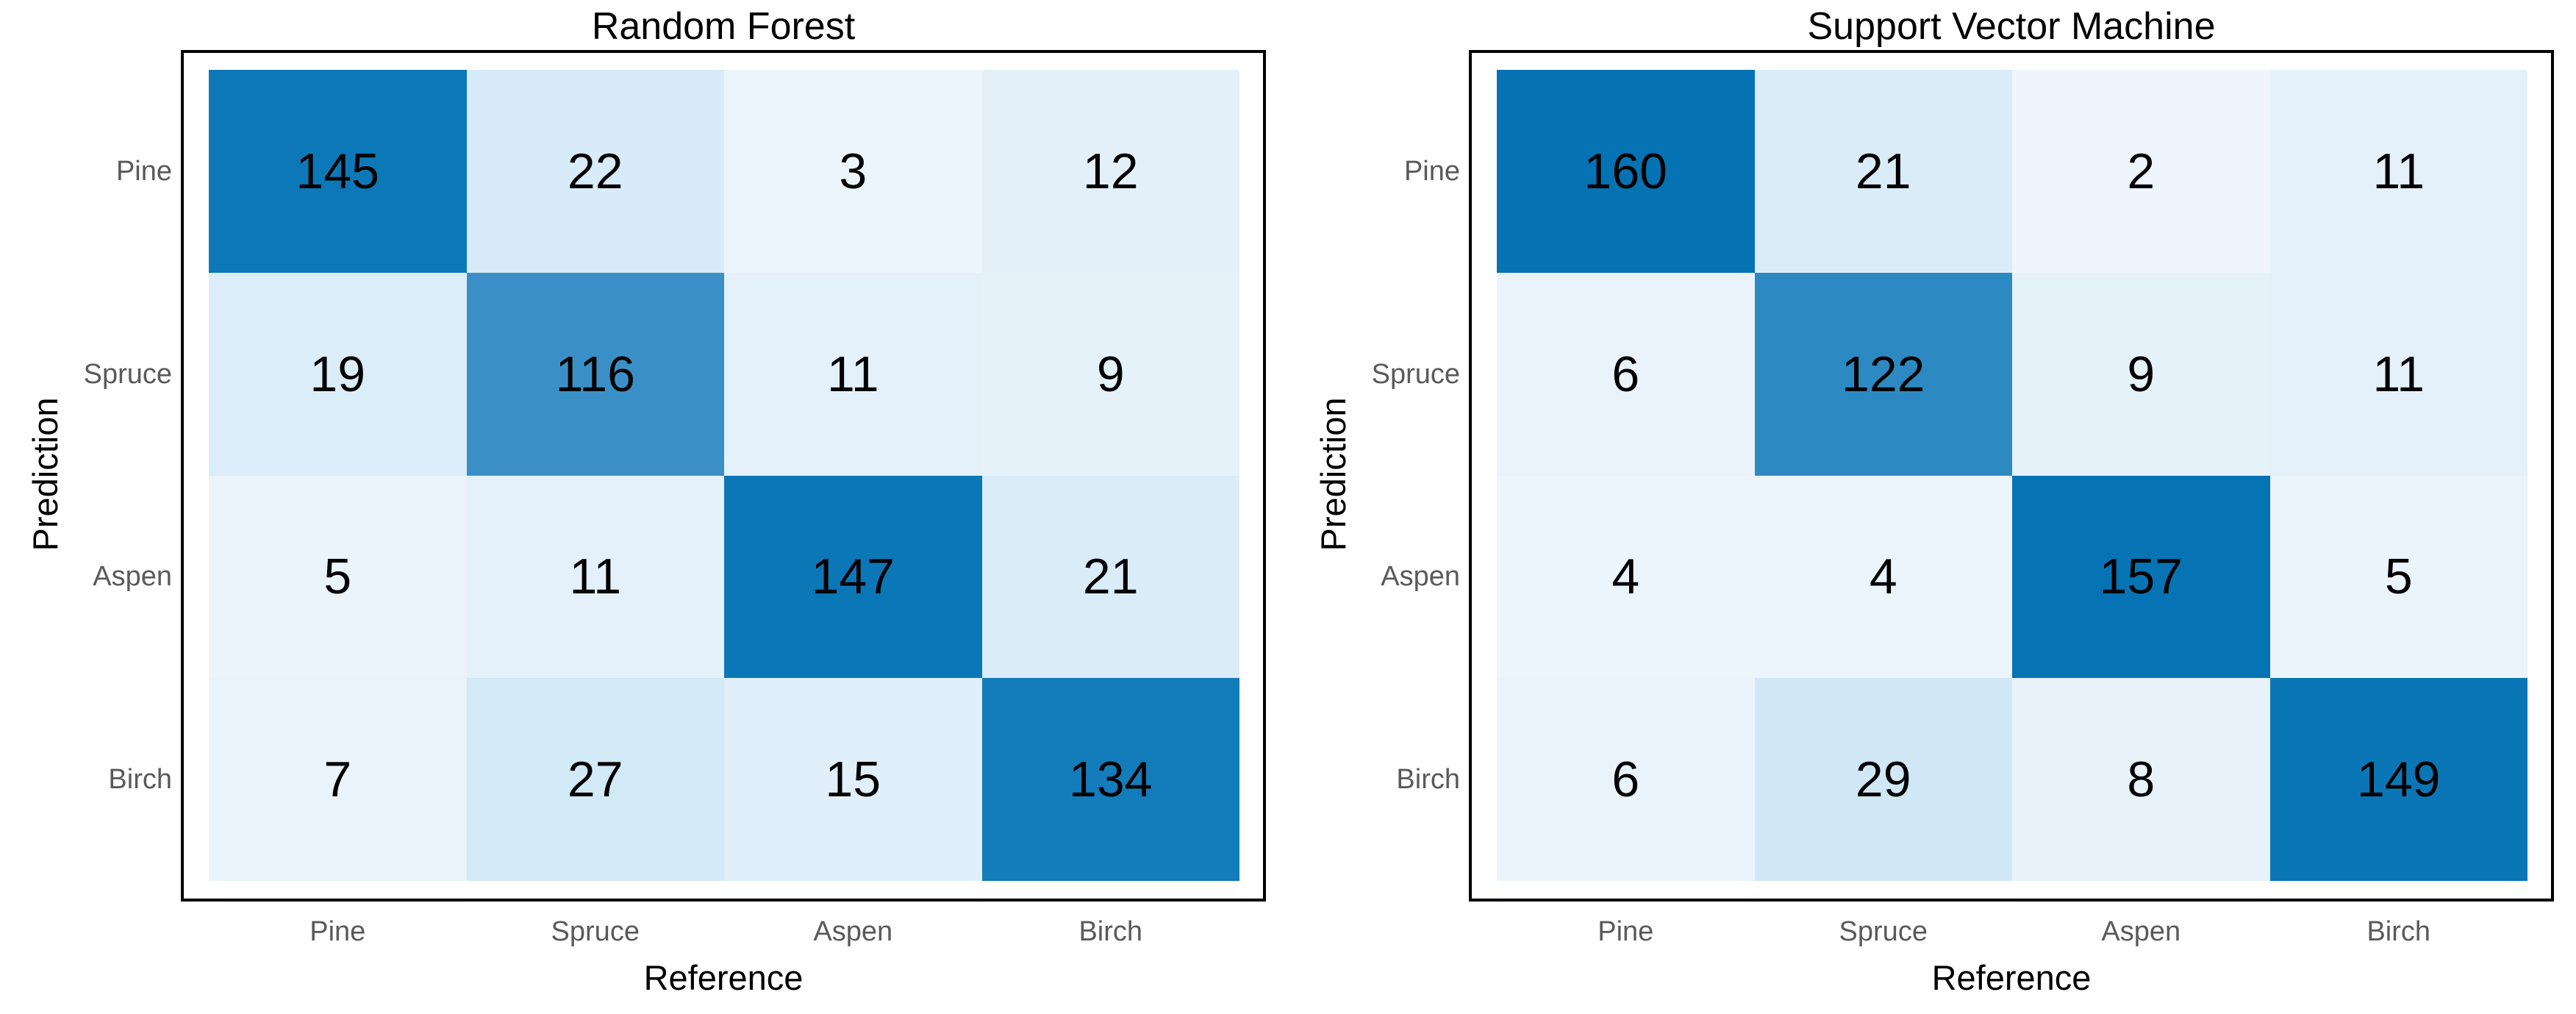 This screenshot has width=2576, height=1014. I want to click on matrix-cell-pine-spruce: 21, so click(1883, 171).